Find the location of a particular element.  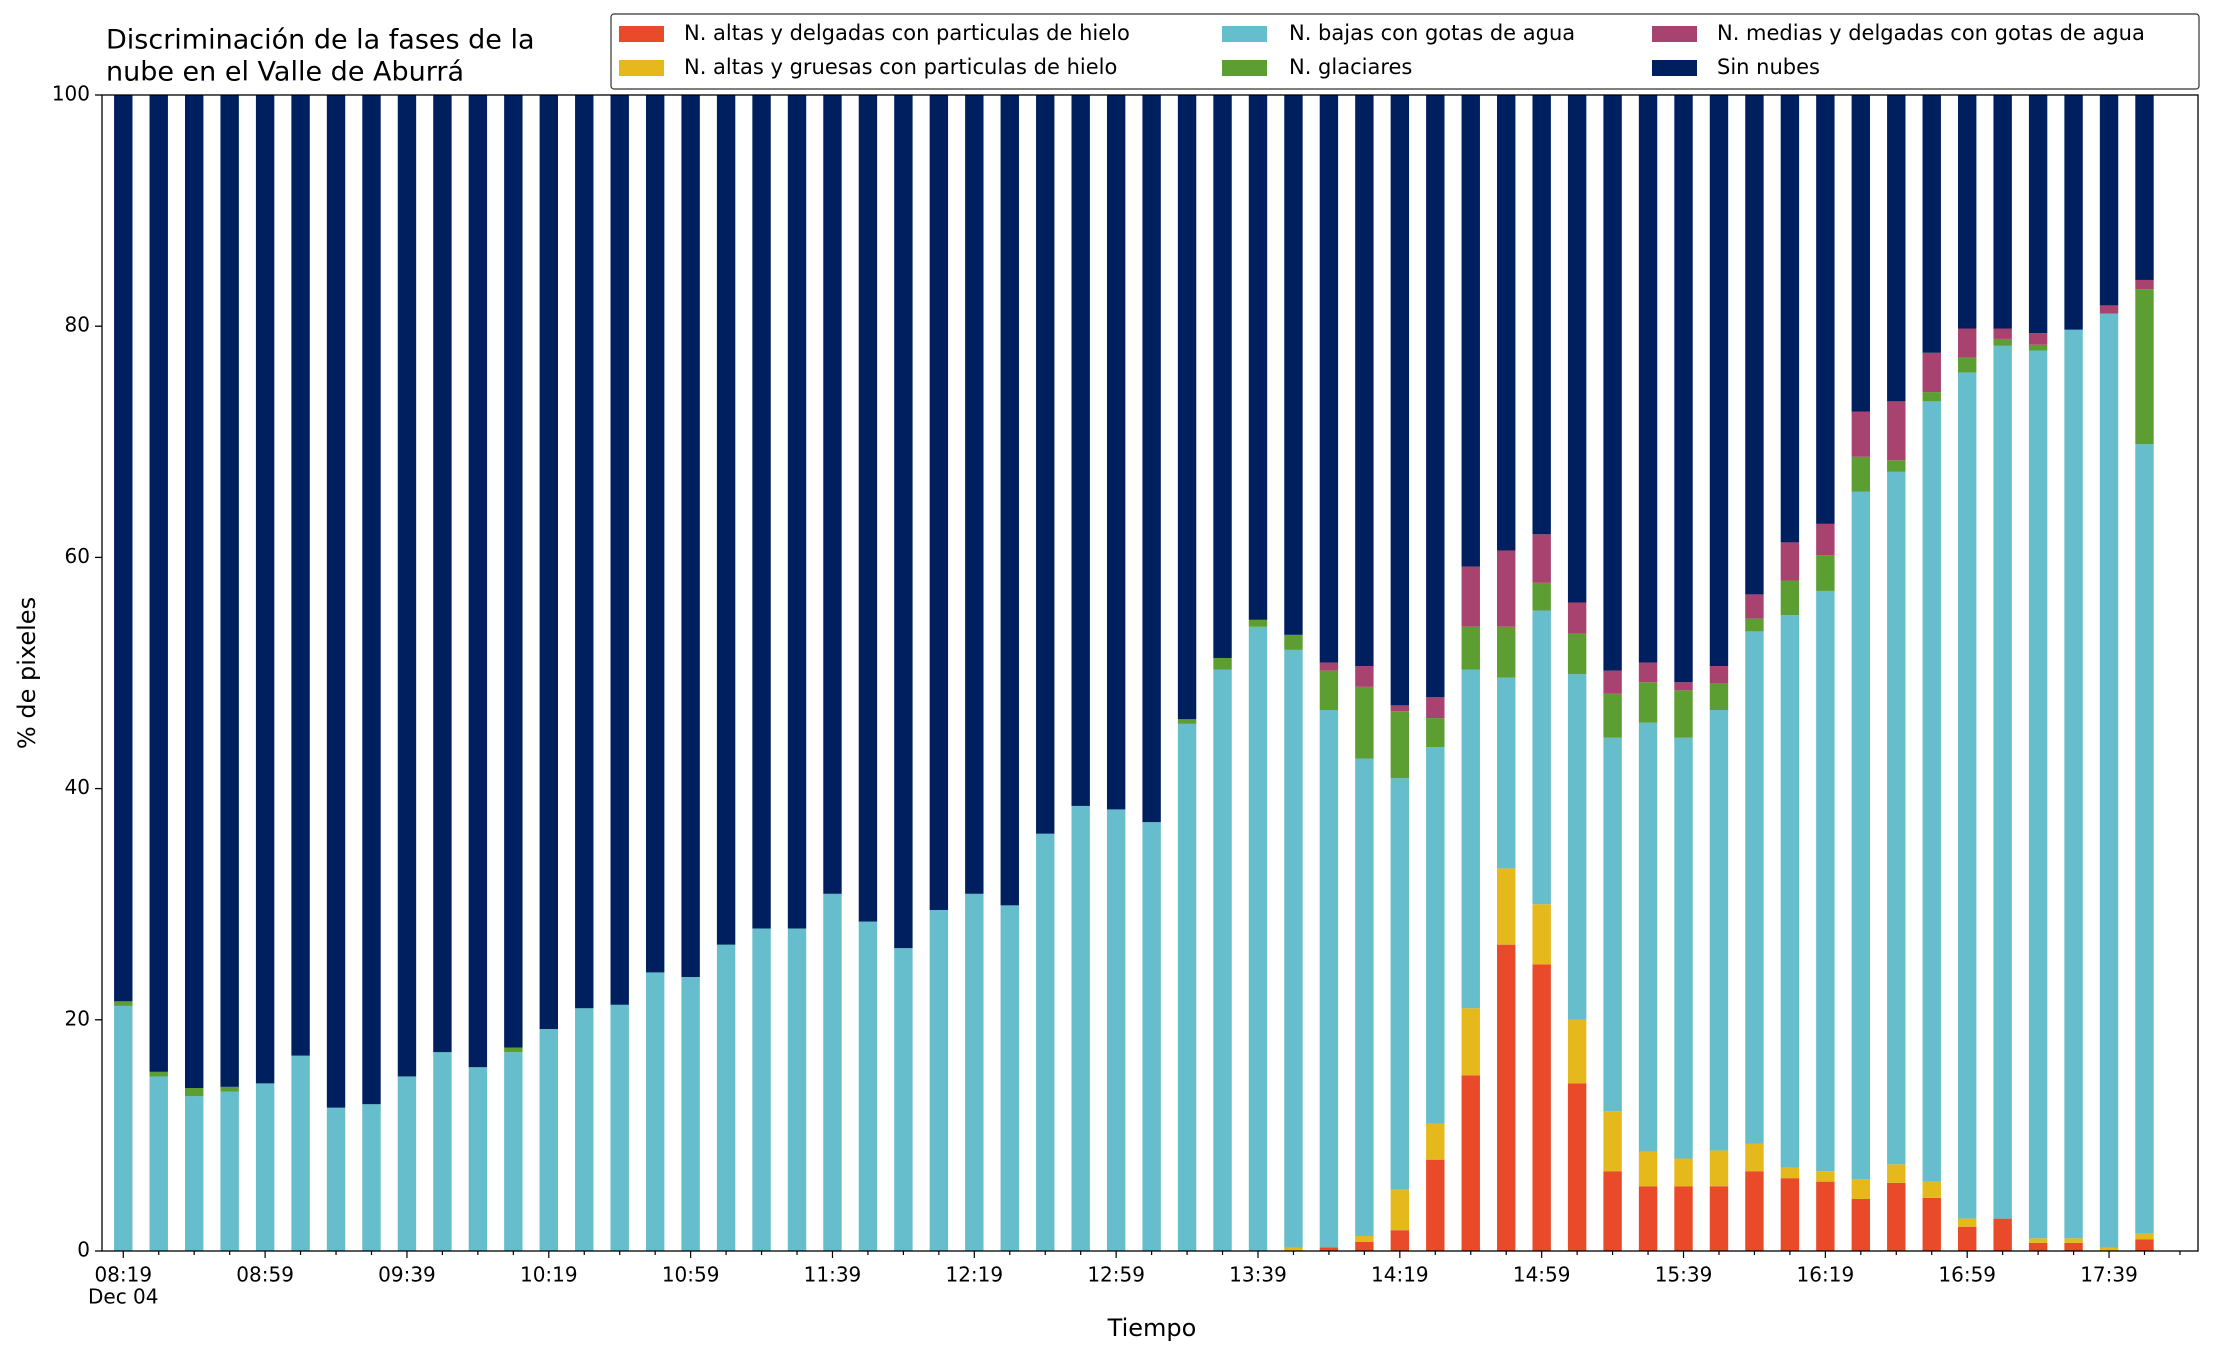

x-tick-label: 08:19 is located at coordinates (123, 1275).